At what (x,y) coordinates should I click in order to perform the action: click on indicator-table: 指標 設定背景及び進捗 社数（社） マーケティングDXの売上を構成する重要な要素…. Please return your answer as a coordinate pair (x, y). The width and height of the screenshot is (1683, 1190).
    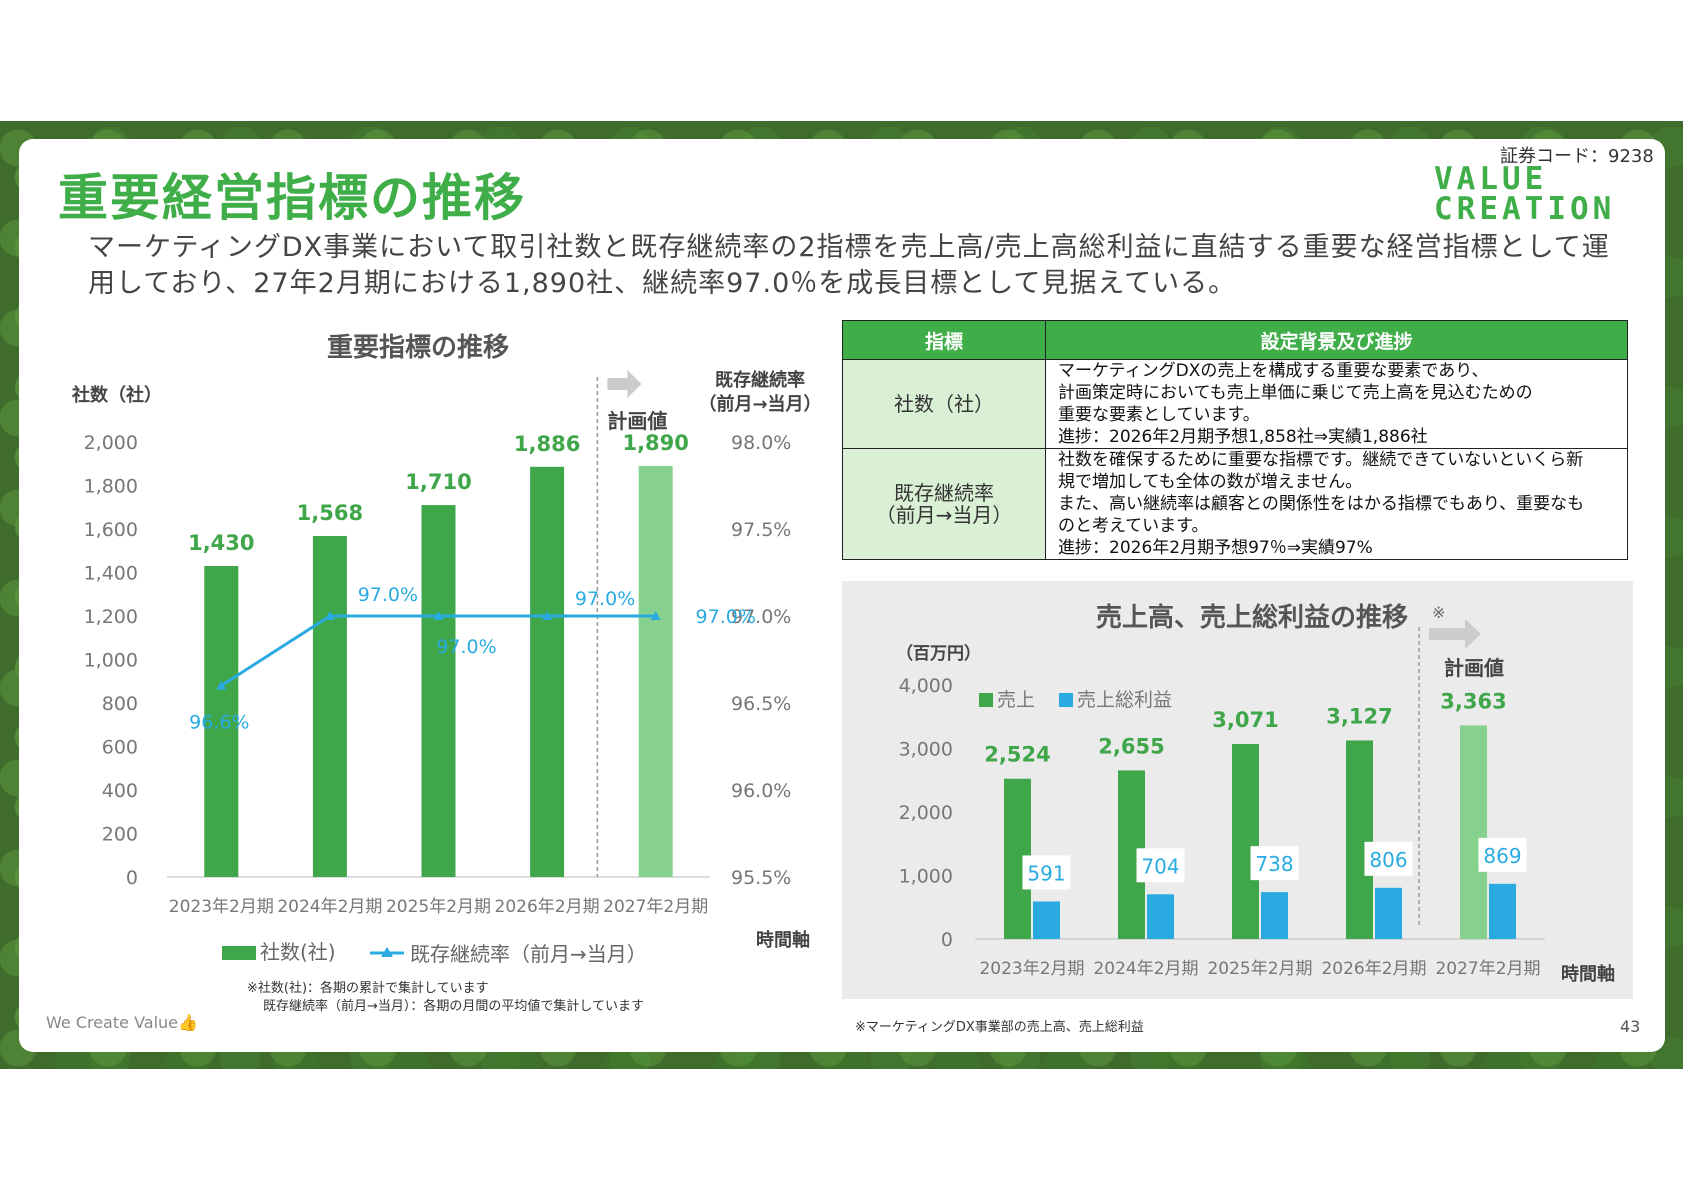
    Looking at the image, I should click on (1235, 440).